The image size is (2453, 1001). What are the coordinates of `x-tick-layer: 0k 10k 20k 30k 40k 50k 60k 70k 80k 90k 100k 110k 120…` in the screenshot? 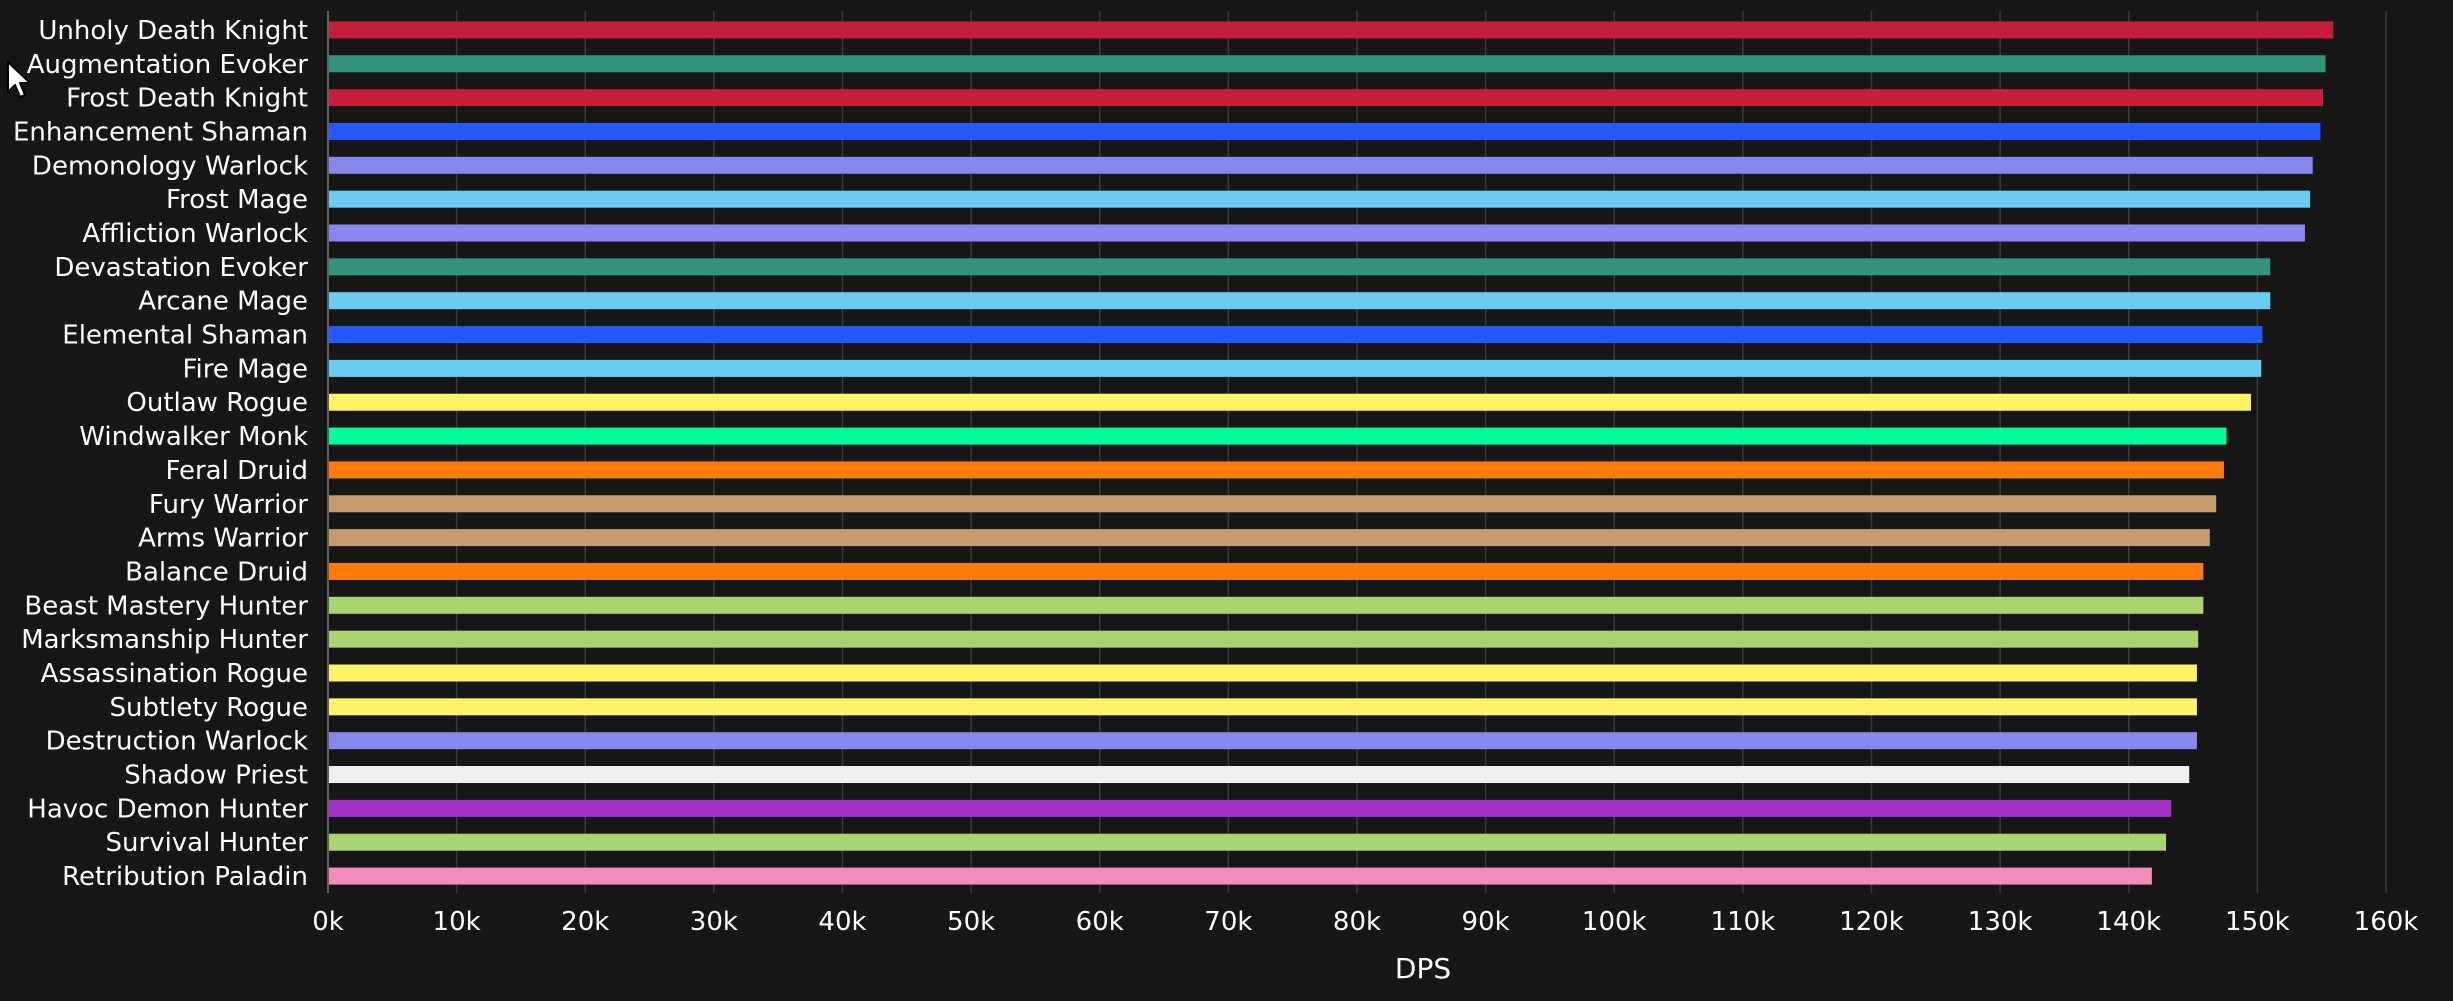 It's located at (1365, 922).